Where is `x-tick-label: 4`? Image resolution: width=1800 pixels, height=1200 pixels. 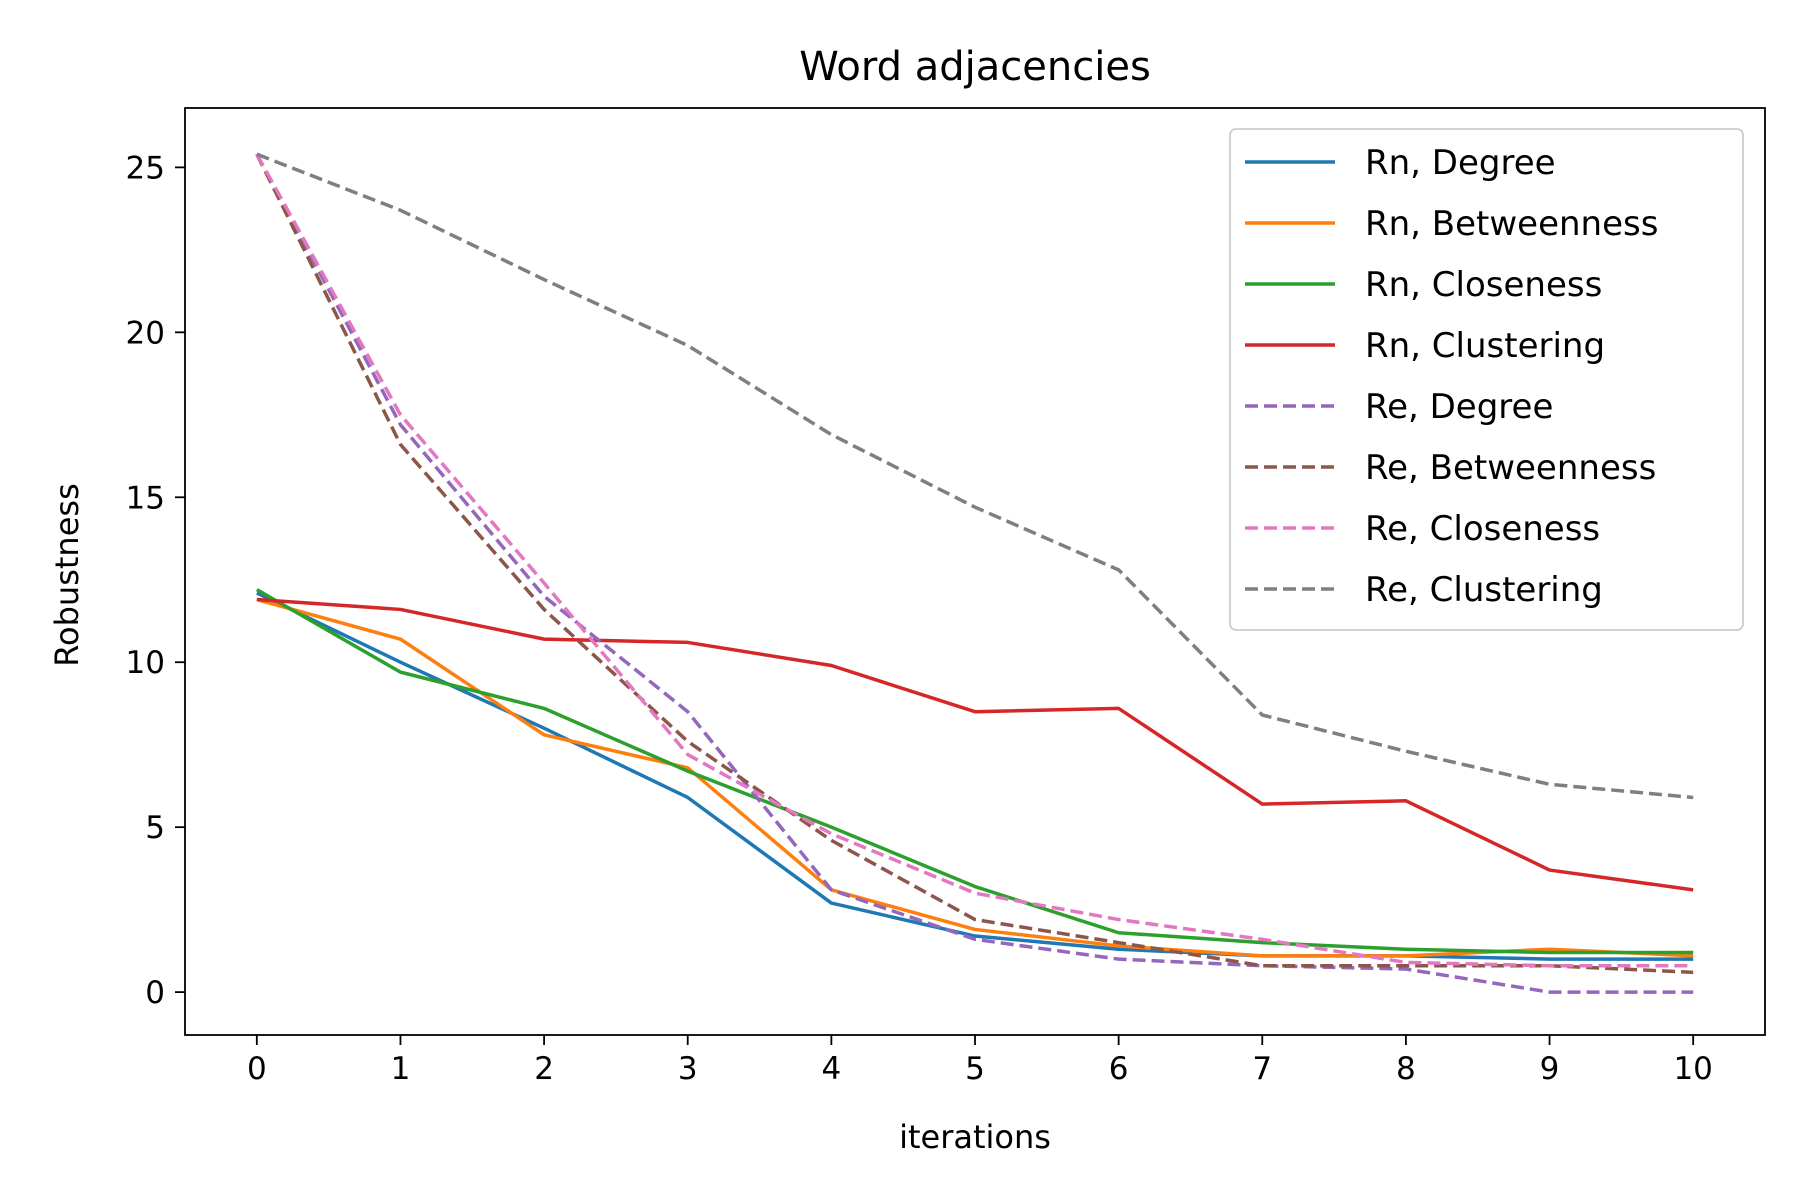
x-tick-label: 4 is located at coordinates (831, 1069).